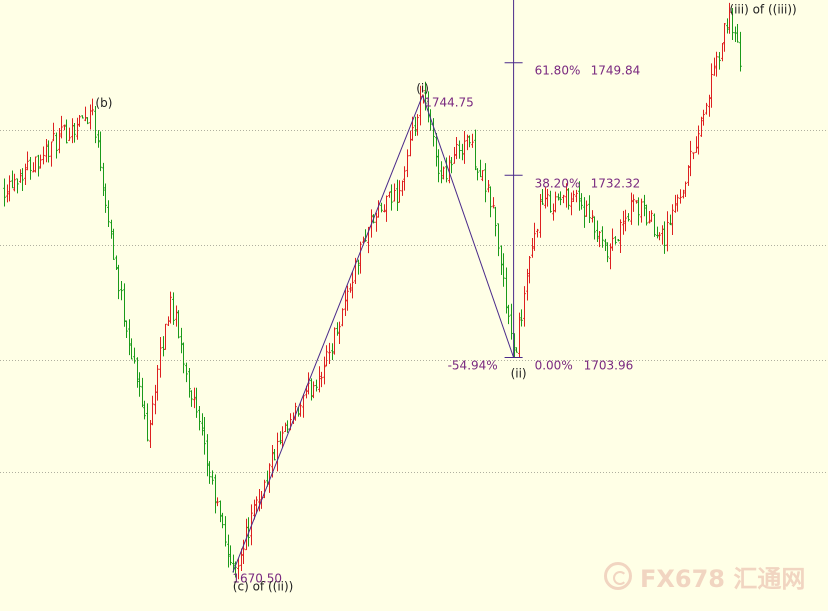  I want to click on retracement-ratio-label: -54.94%, so click(473, 365).